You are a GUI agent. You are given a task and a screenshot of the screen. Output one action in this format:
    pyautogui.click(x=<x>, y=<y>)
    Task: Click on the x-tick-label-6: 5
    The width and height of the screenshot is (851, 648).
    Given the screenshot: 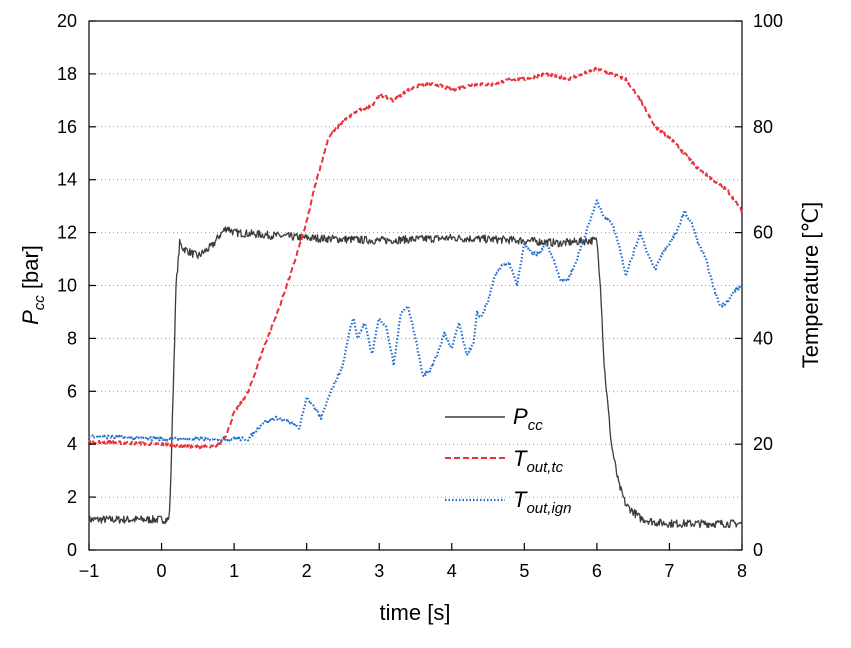 What is the action you would take?
    pyautogui.click(x=524, y=571)
    